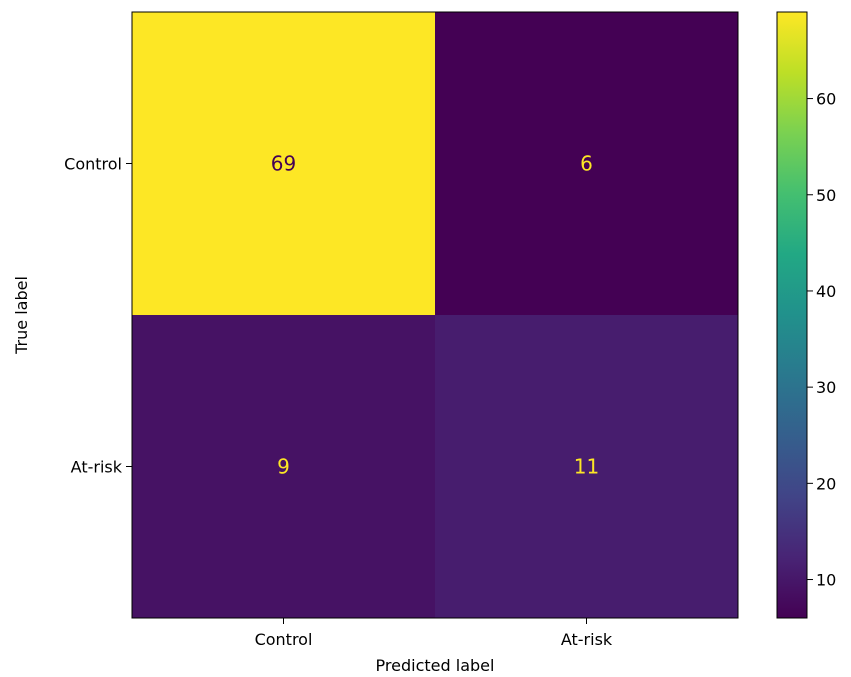 The image size is (851, 677). I want to click on y-tick-label: Control, so click(93, 164).